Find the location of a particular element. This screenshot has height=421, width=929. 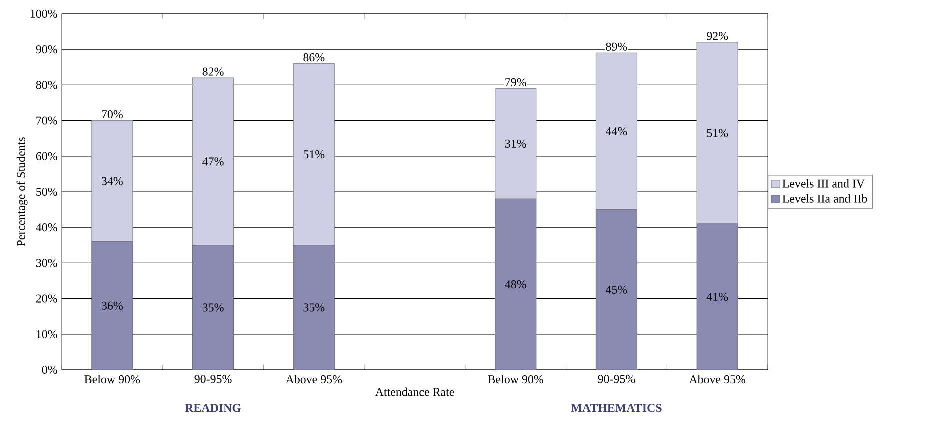

text: MATHEMATICS is located at coordinates (616, 408).